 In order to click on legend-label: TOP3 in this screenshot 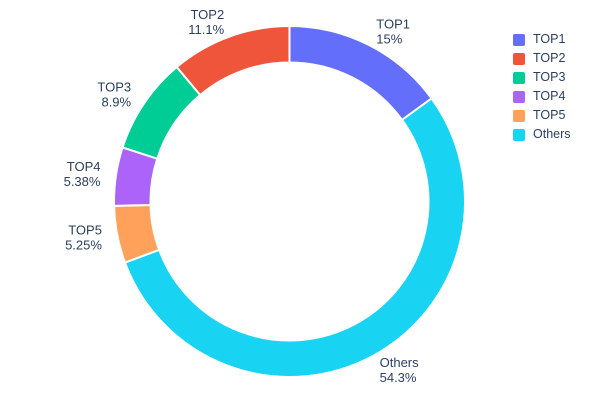, I will do `click(549, 77)`.